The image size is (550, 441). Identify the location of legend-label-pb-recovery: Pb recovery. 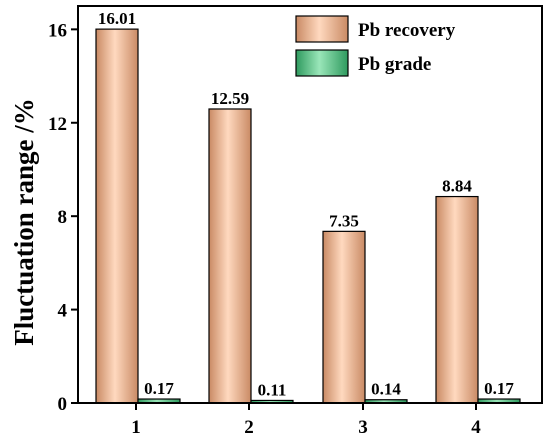
(407, 30).